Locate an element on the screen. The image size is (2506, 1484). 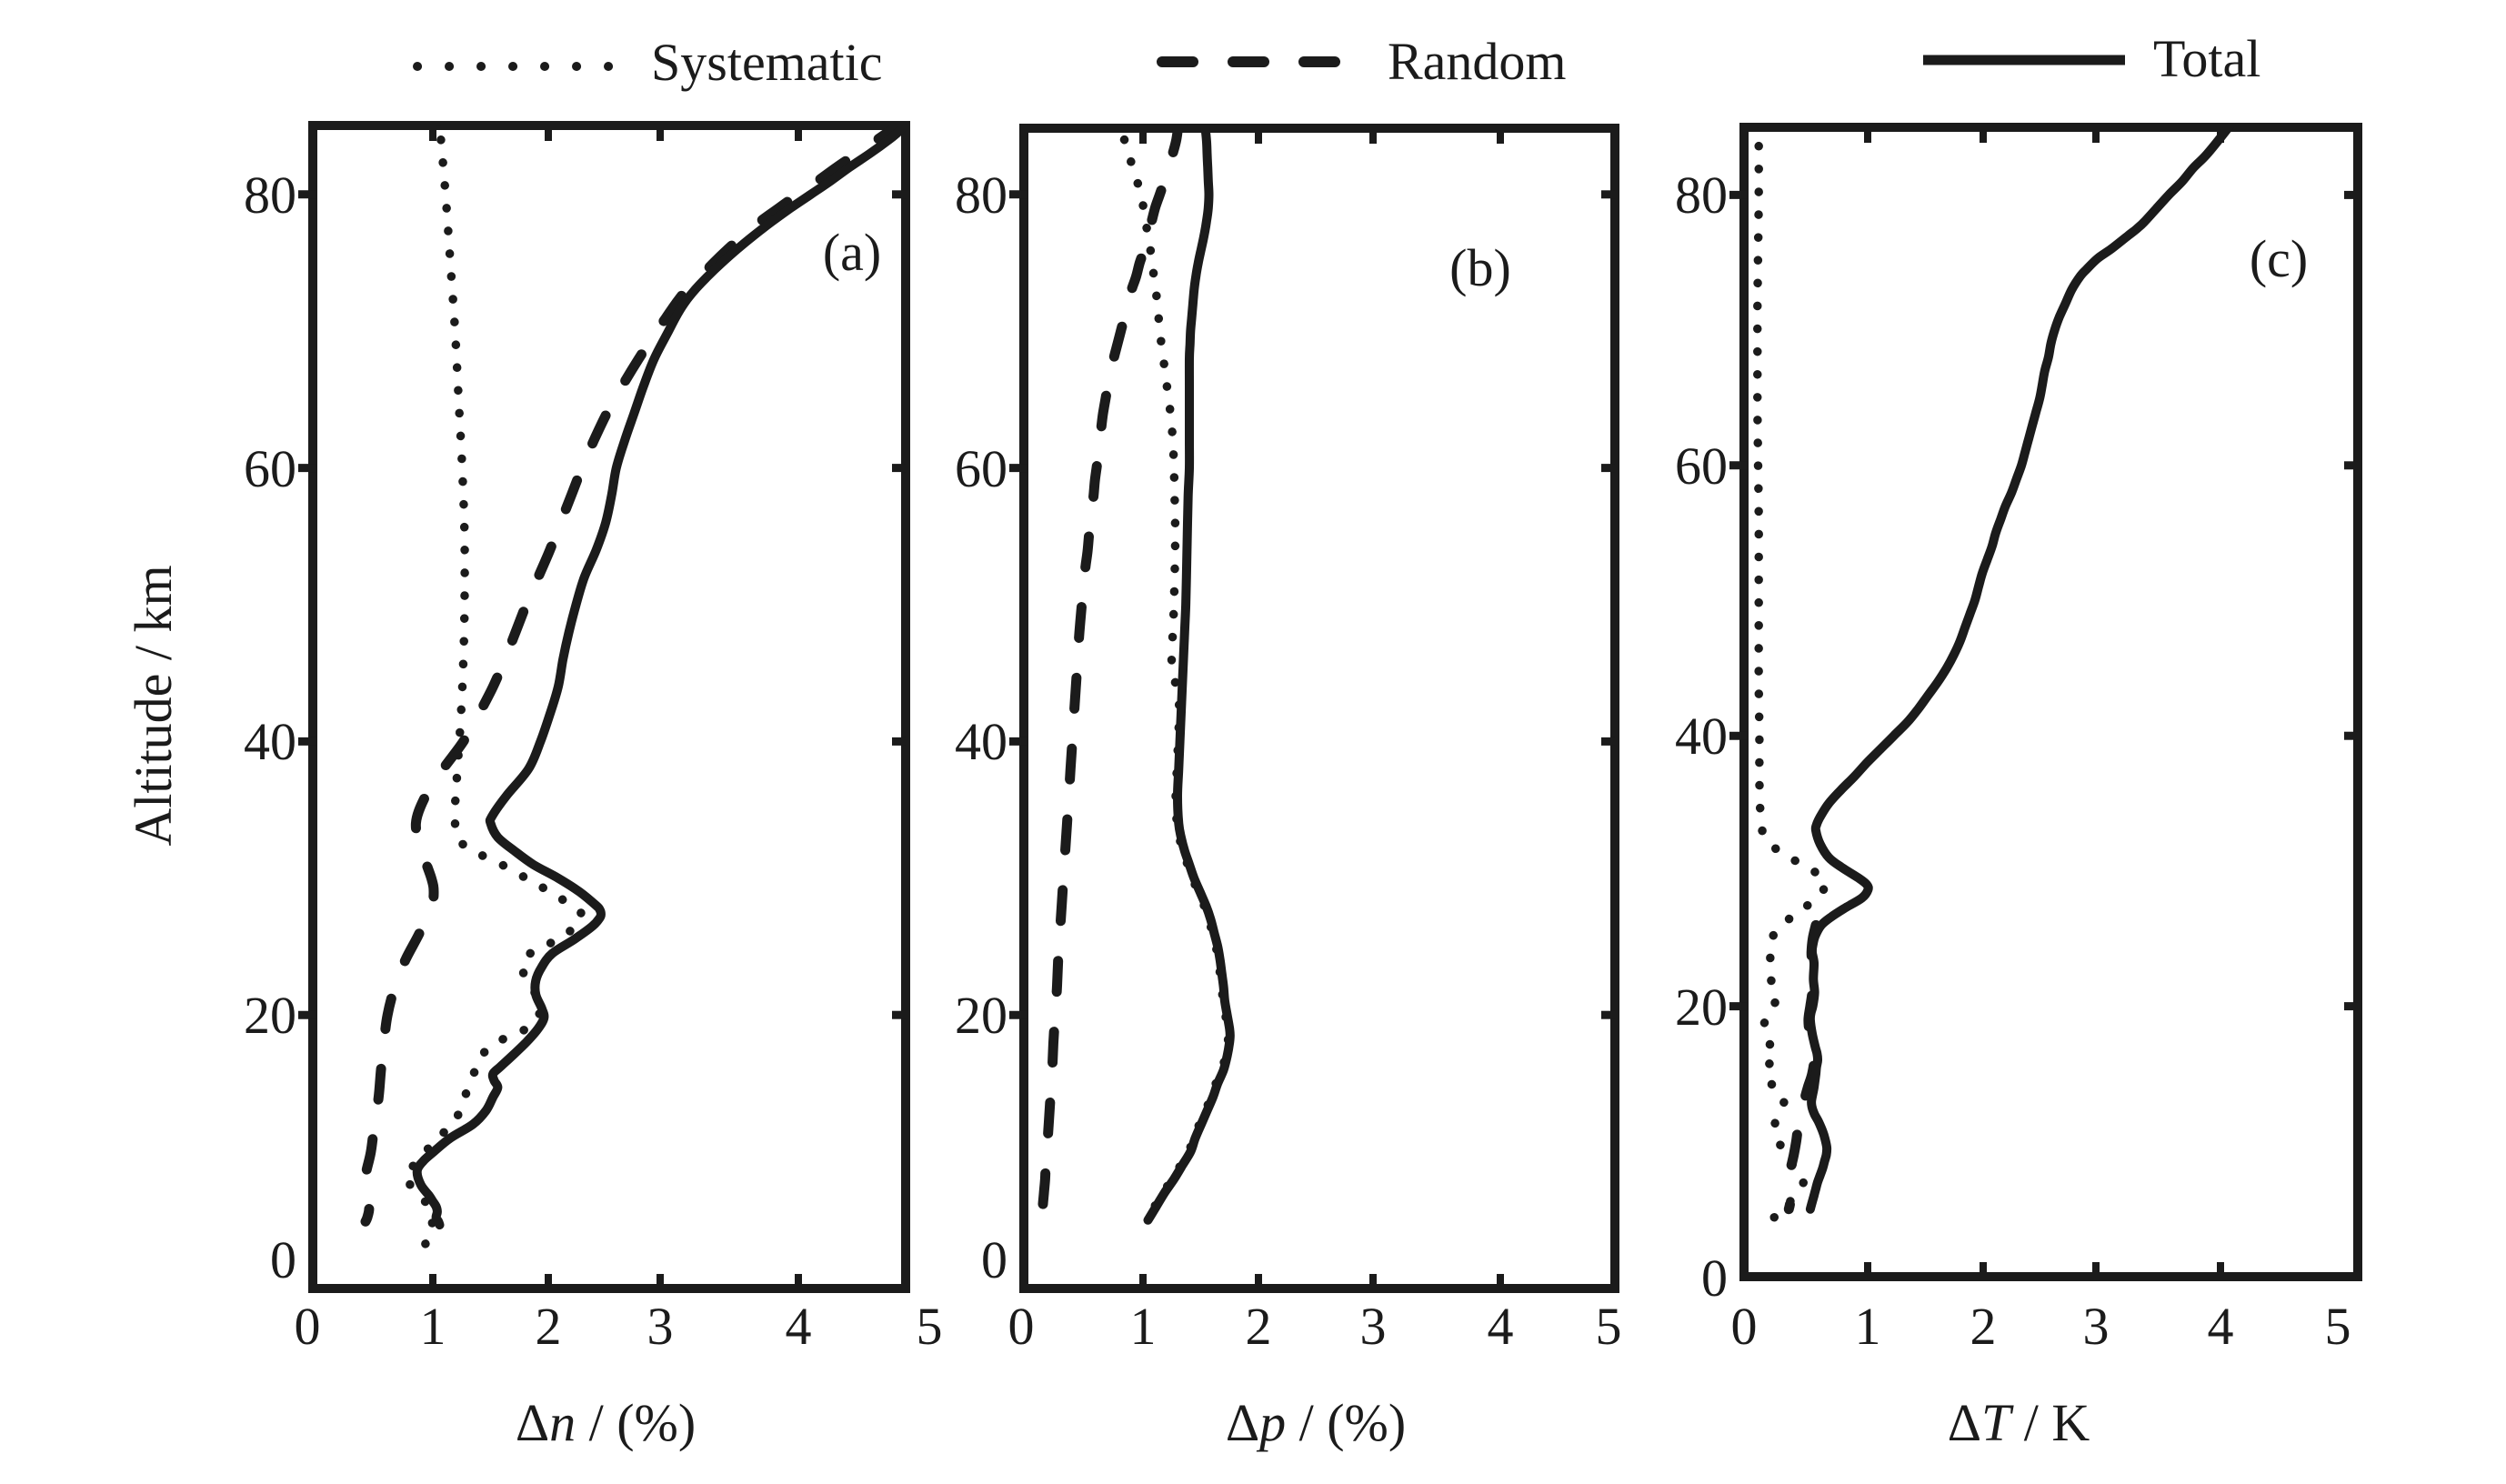
svg-text: Δn / (%) is located at coordinates (606, 1422).